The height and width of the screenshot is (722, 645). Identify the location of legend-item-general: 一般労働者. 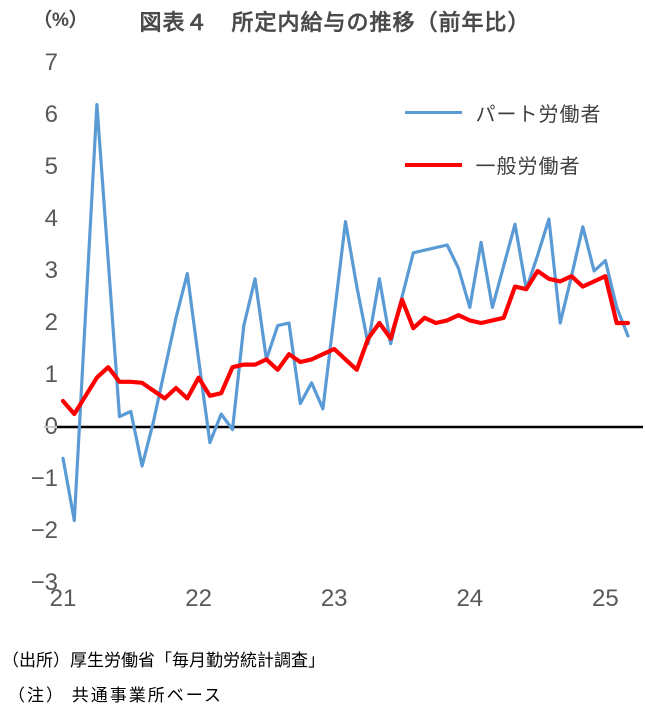
(493, 164).